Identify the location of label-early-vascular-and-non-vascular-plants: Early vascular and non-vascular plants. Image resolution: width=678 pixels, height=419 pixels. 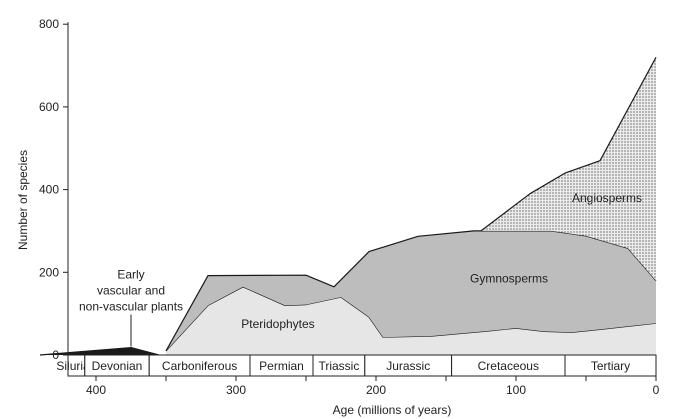
(131, 291).